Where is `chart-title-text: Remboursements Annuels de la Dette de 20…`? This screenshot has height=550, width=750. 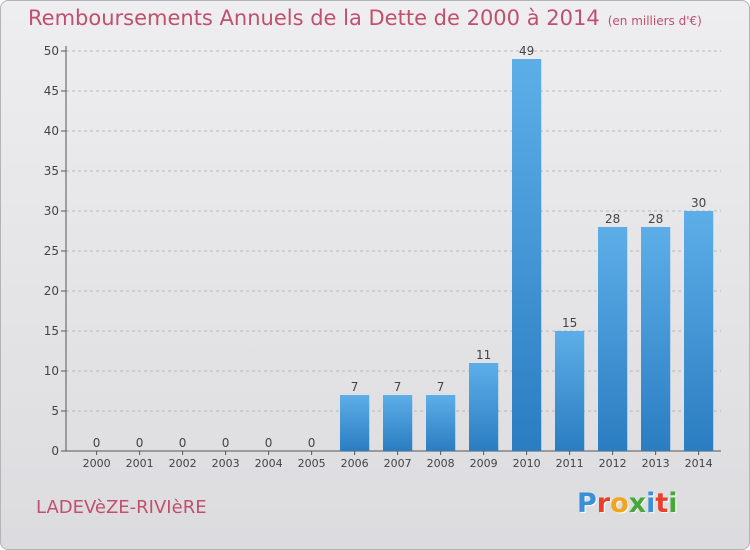 chart-title-text: Remboursements Annuels de la Dette de 20… is located at coordinates (314, 18).